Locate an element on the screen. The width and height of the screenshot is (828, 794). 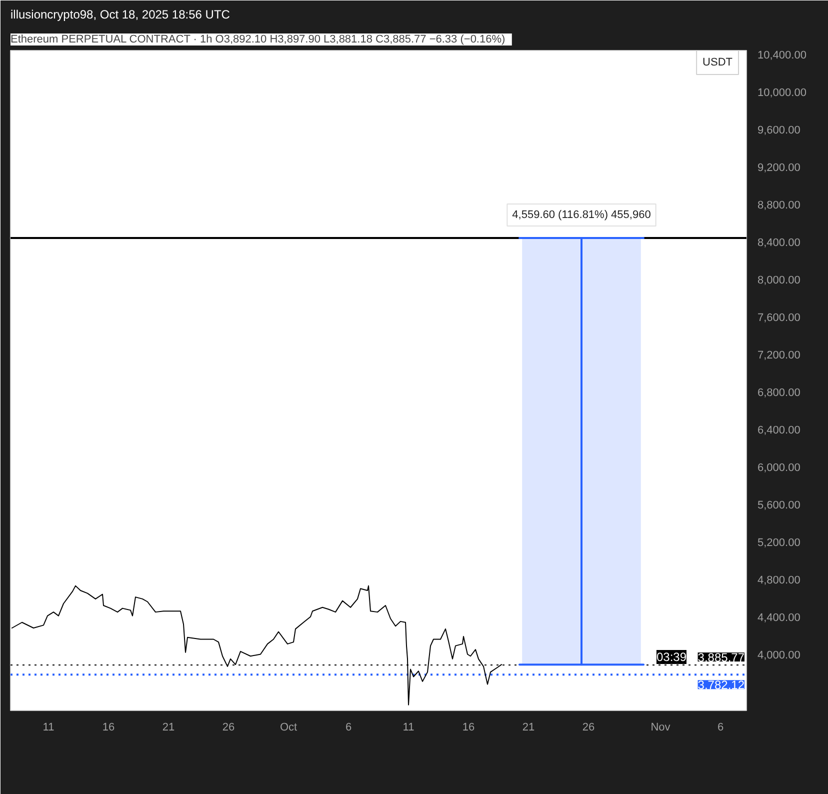
y-tick-label: 4,400.00 is located at coordinates (779, 618).